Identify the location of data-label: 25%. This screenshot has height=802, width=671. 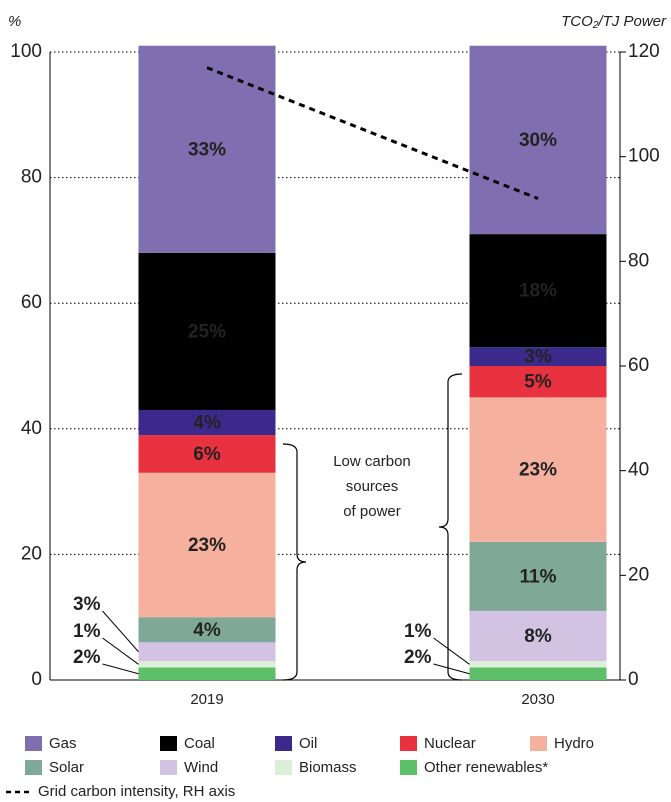
(207, 331).